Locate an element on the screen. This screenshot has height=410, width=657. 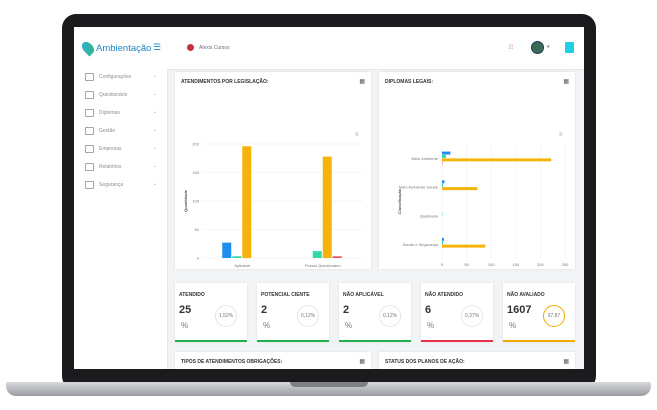
kpi-card-nao-avaliado: NÃO AVALIADO 1607 % 97,87 is located at coordinates (539, 312).